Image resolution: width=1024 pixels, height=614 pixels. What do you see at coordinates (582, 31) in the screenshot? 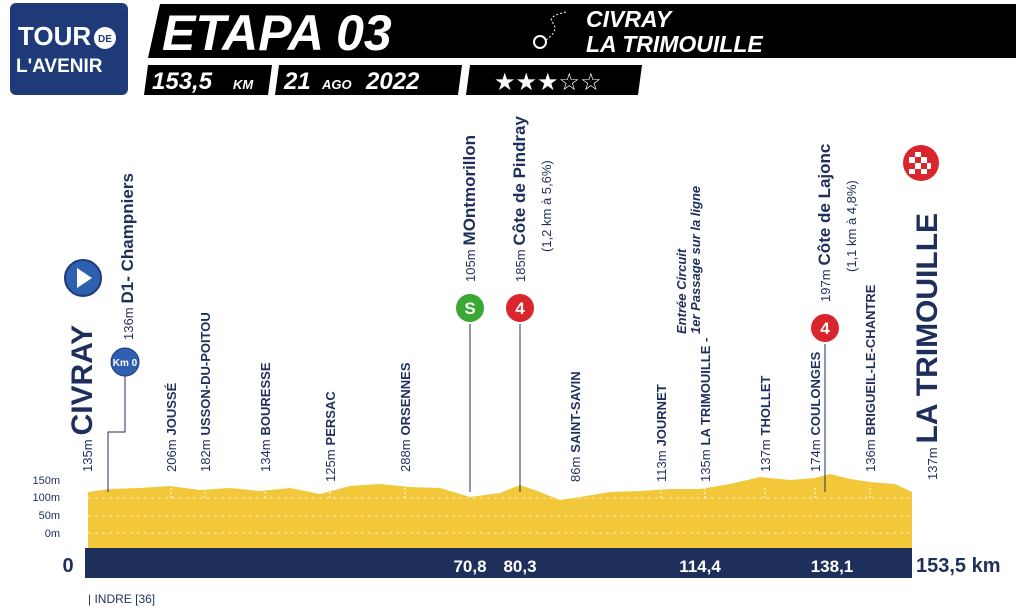
I see `header-band` at bounding box center [582, 31].